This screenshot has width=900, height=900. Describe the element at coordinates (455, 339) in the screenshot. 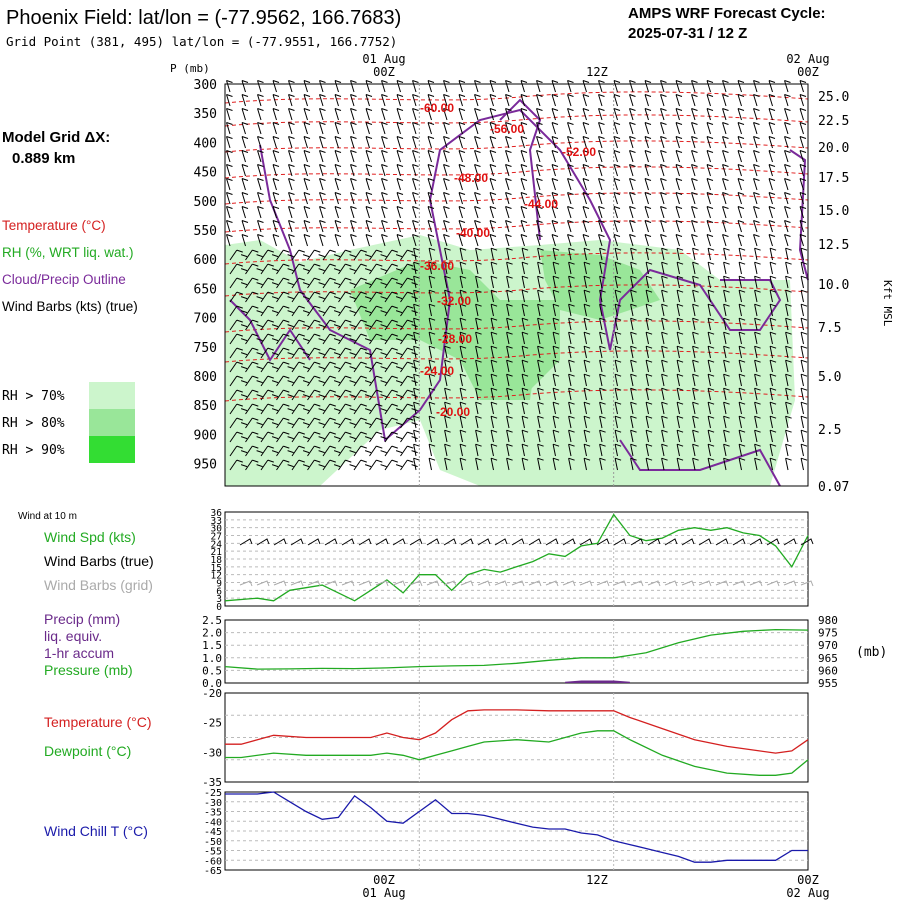

I see `temperature-contour-label: -28.00` at that location.